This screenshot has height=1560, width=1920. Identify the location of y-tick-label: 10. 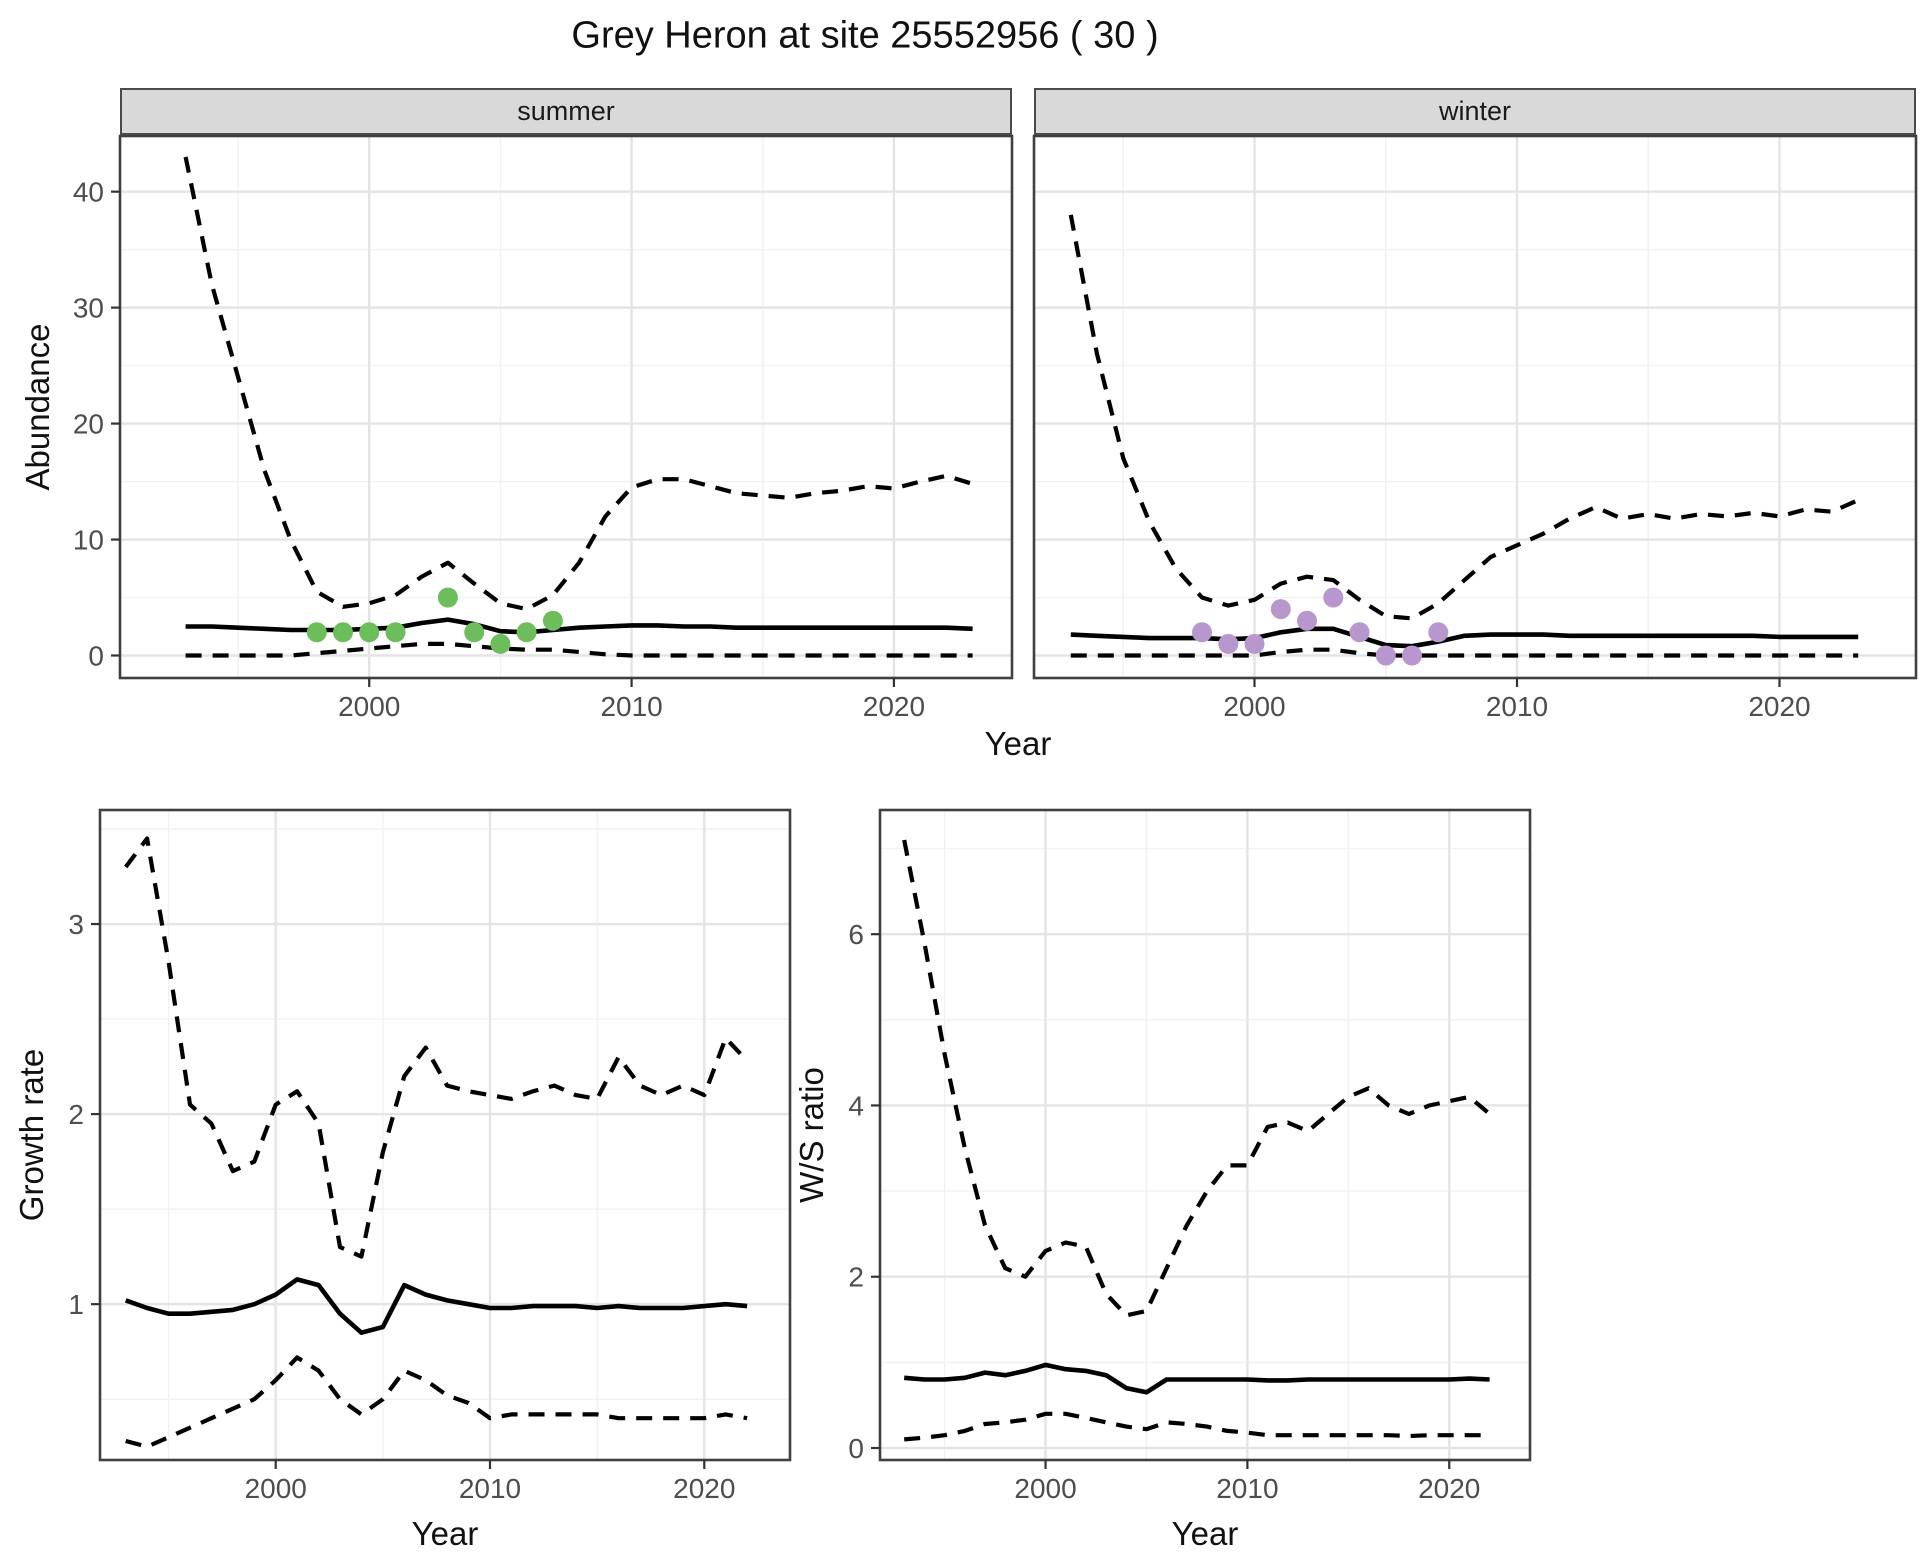
(88, 540).